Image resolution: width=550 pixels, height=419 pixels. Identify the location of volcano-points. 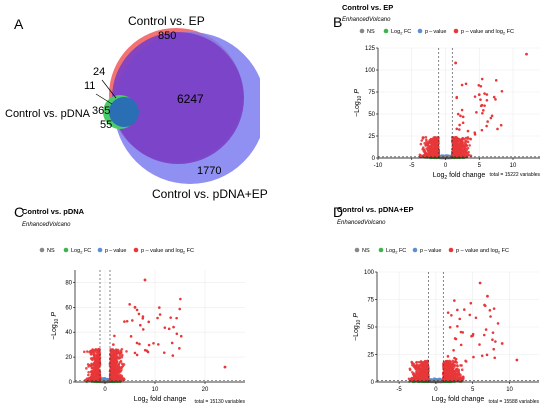
(473, 106).